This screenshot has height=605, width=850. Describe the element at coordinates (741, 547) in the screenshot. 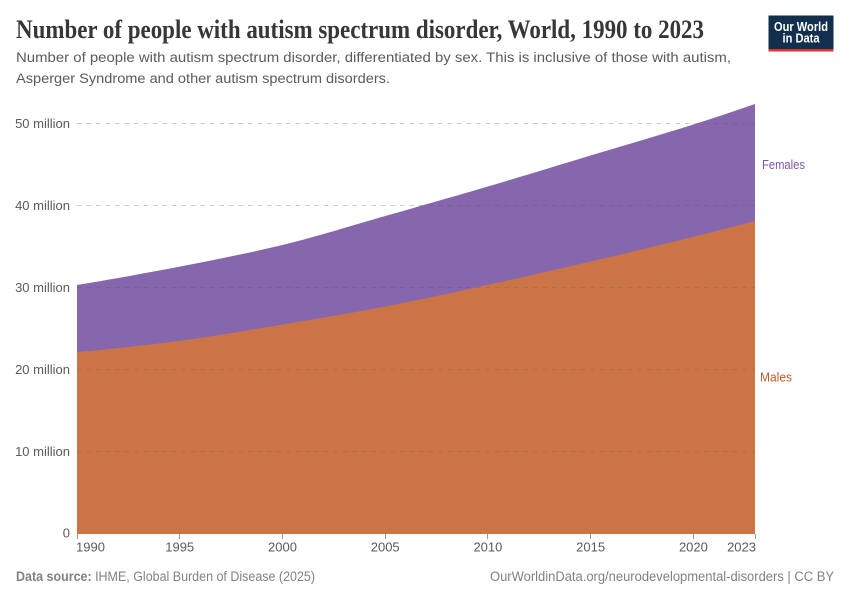

I see `svg-text: 2023` at that location.